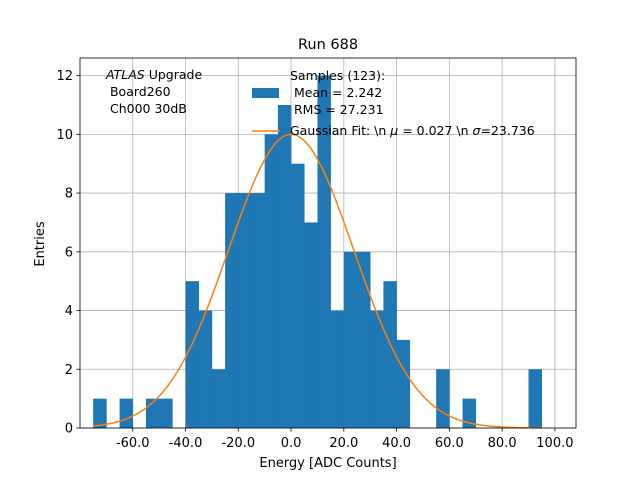  I want to click on detector-annotation: ATLAS Upgrade Board260 Ch000 30dB, so click(153, 91).